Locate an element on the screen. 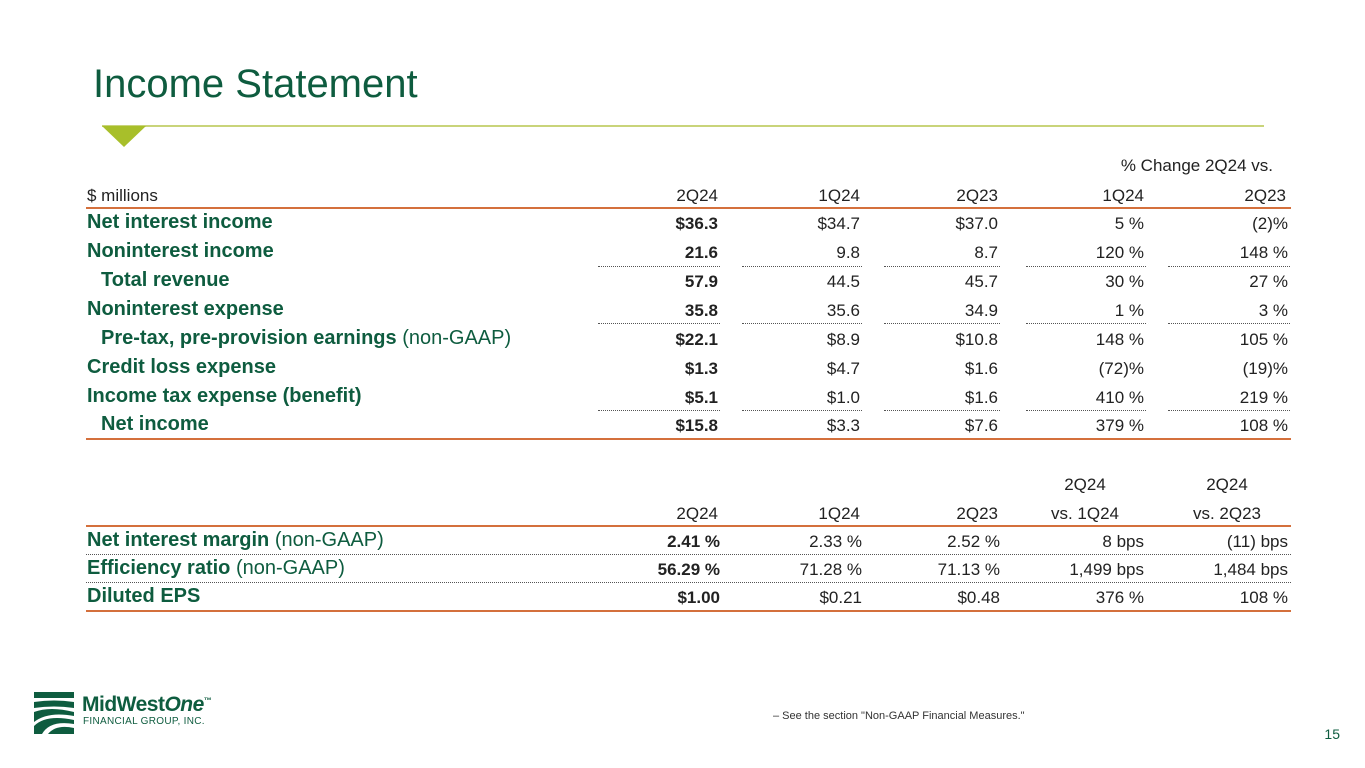 The image size is (1365, 768). title-rule is located at coordinates (683, 126).